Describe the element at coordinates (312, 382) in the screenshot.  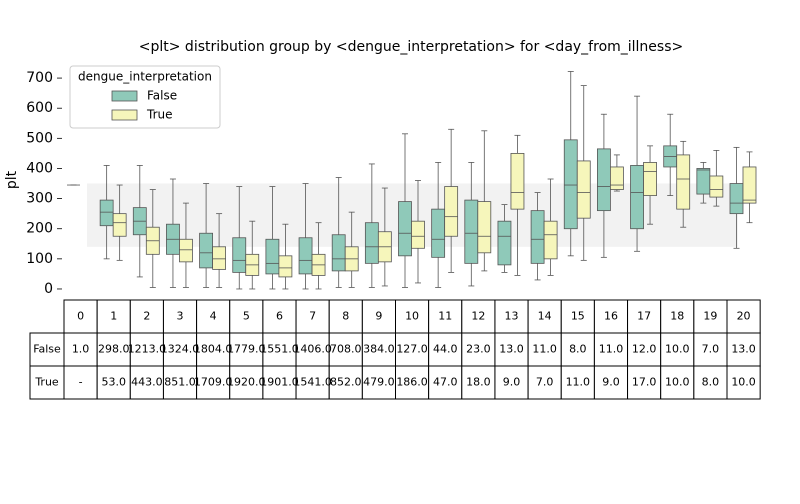
I see `table-value: 1541.0` at that location.